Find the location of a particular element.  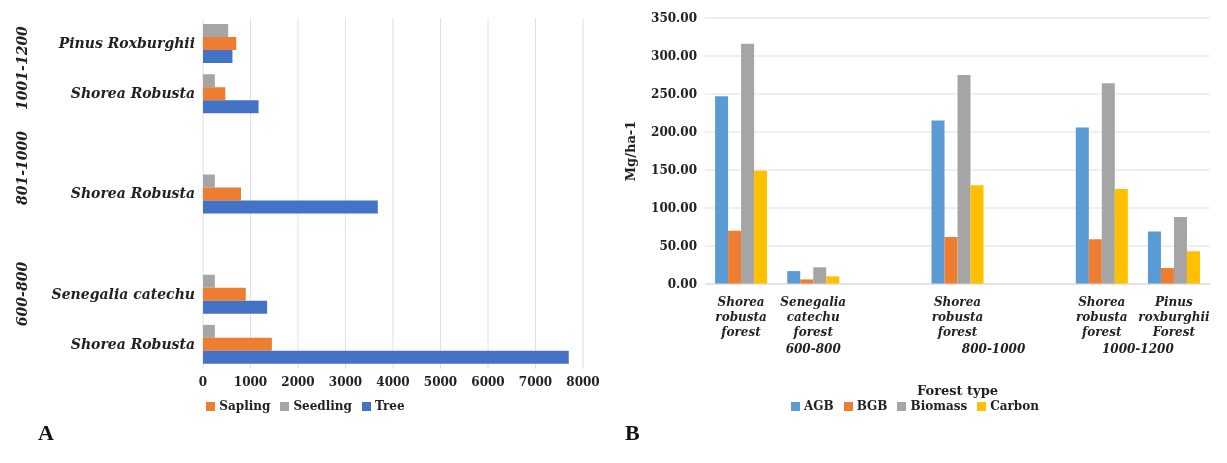

legend-label: Sapling is located at coordinates (245, 406).